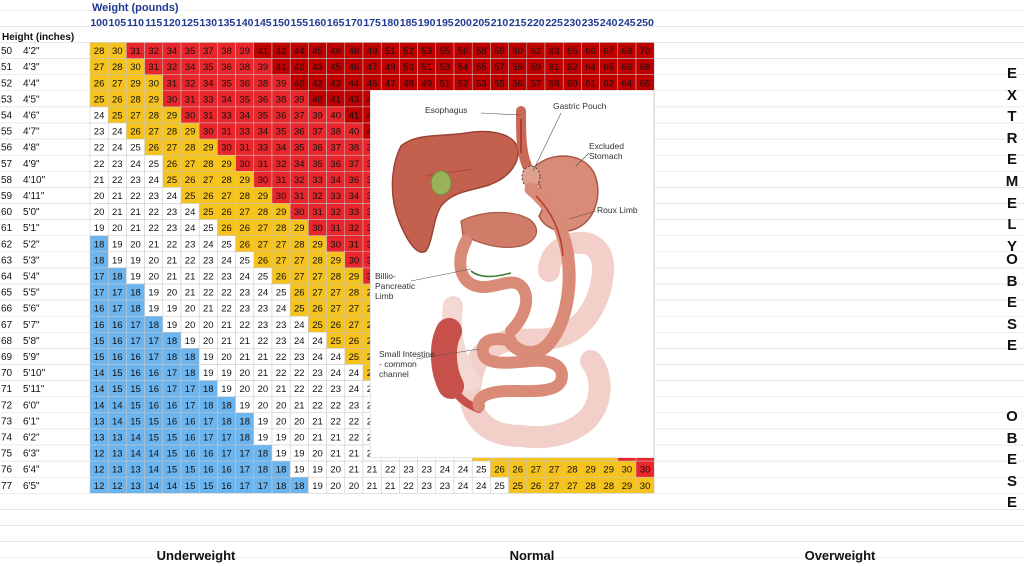 The height and width of the screenshot is (566, 1024). What do you see at coordinates (7, 454) in the screenshot?
I see `height-inches: 75` at bounding box center [7, 454].